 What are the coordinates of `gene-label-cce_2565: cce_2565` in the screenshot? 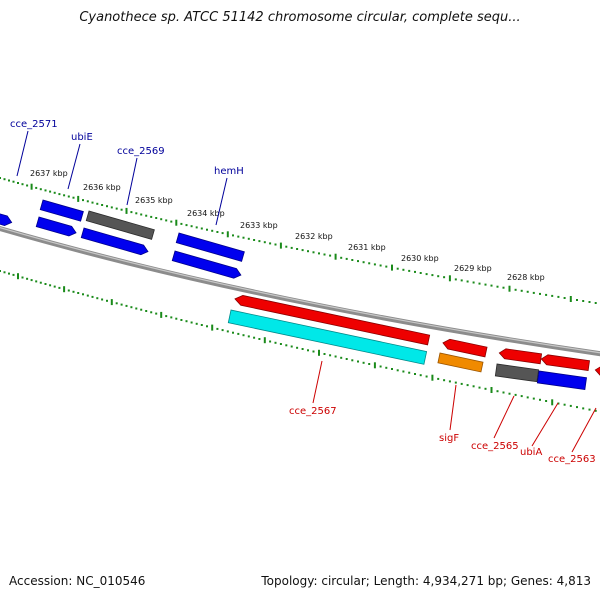 It's located at (495, 446).